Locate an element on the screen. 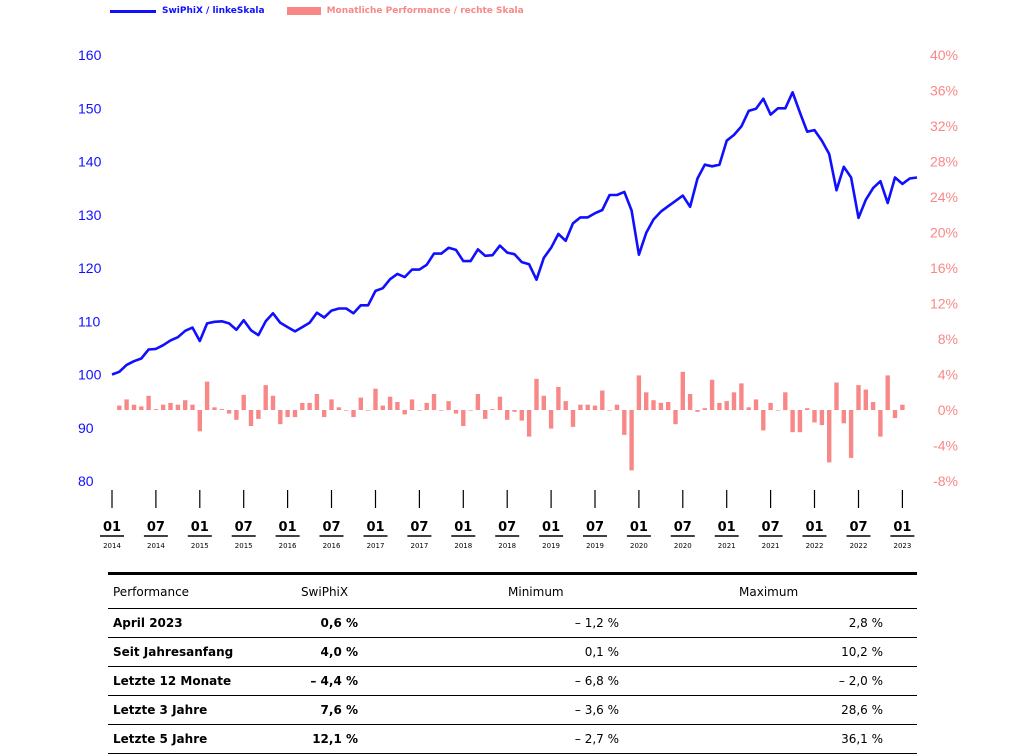  legend-label-swiphix: SwiPhiX / linkeSkala is located at coordinates (213, 11).